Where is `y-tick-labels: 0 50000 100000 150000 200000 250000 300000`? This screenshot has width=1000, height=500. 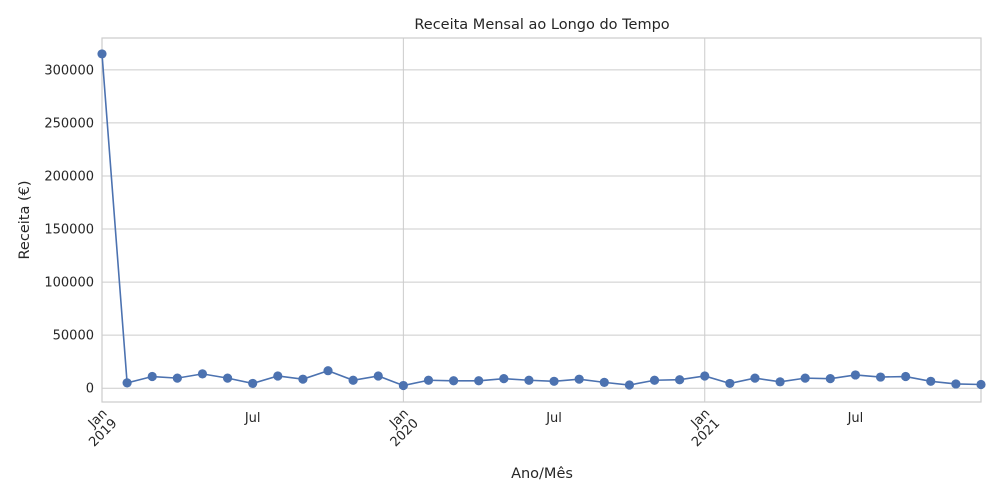
y-tick-labels: 0 50000 100000 150000 200000 250000 300000 is located at coordinates (69, 229).